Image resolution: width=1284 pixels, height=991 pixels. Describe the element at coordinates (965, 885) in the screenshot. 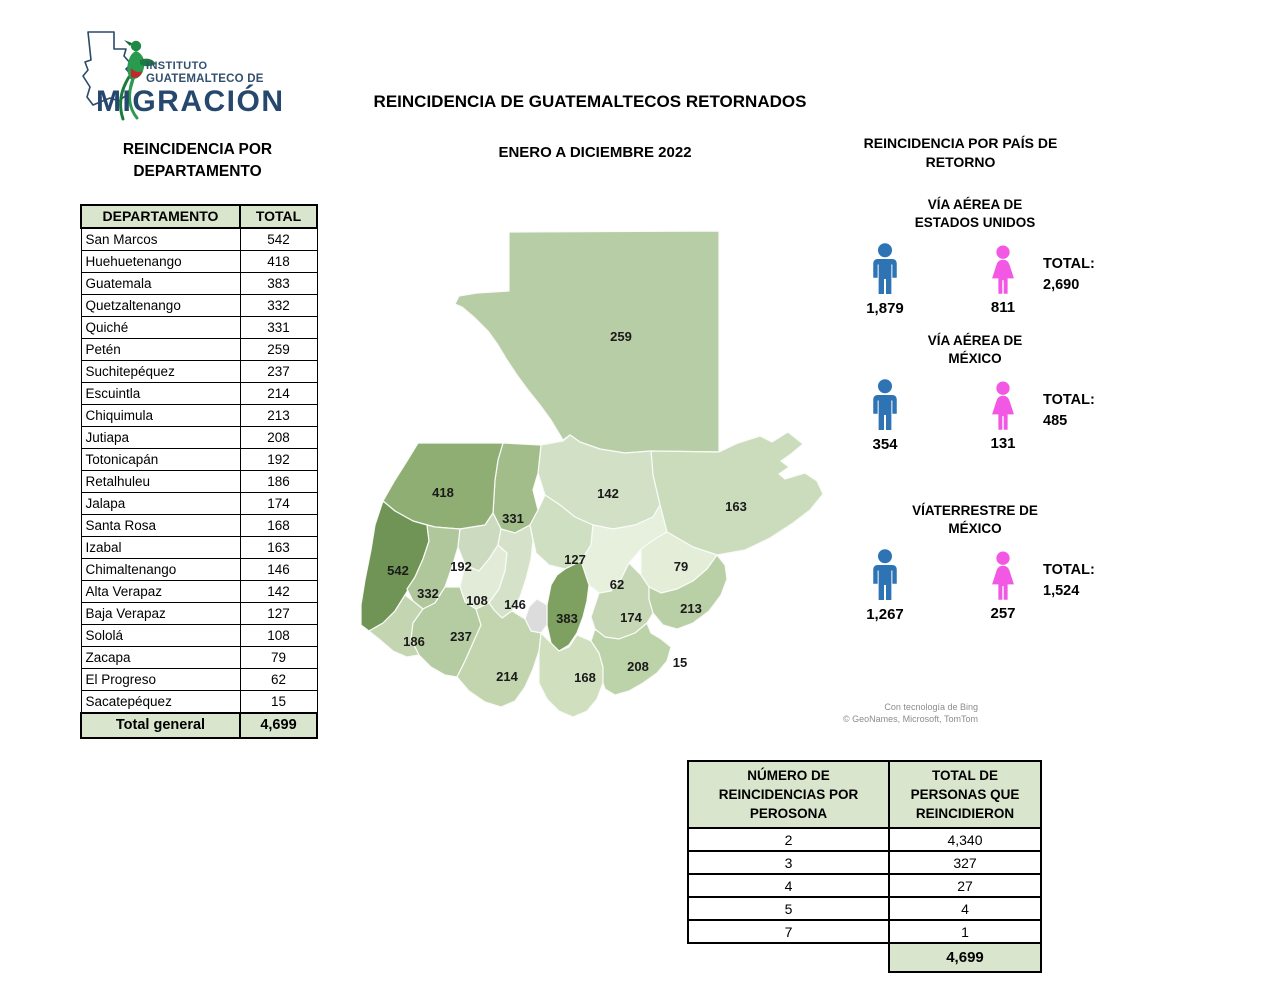

I see `persons-count-cell: 27` at that location.